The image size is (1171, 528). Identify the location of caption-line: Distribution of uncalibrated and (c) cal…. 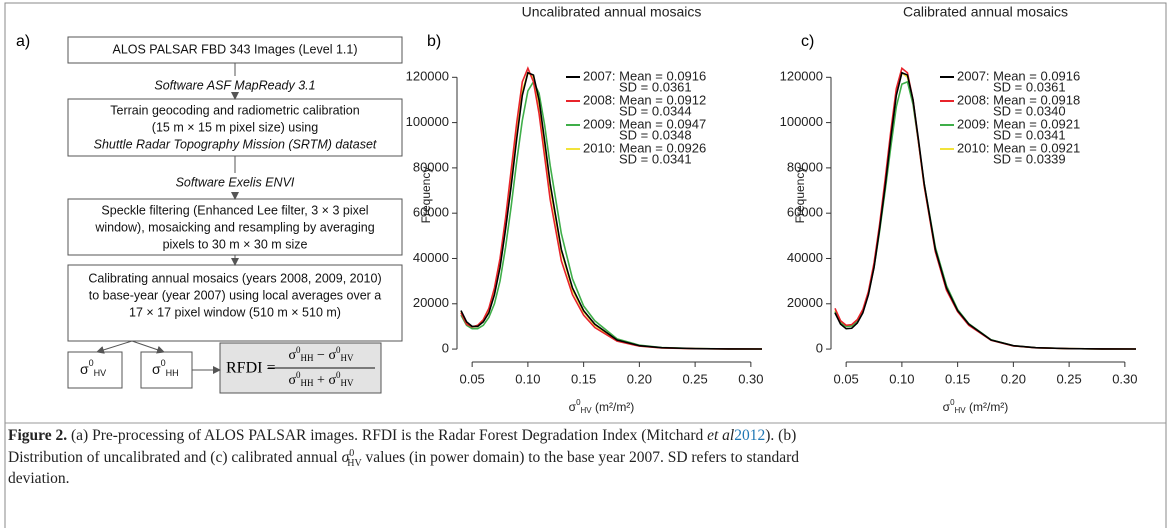
(403, 458).